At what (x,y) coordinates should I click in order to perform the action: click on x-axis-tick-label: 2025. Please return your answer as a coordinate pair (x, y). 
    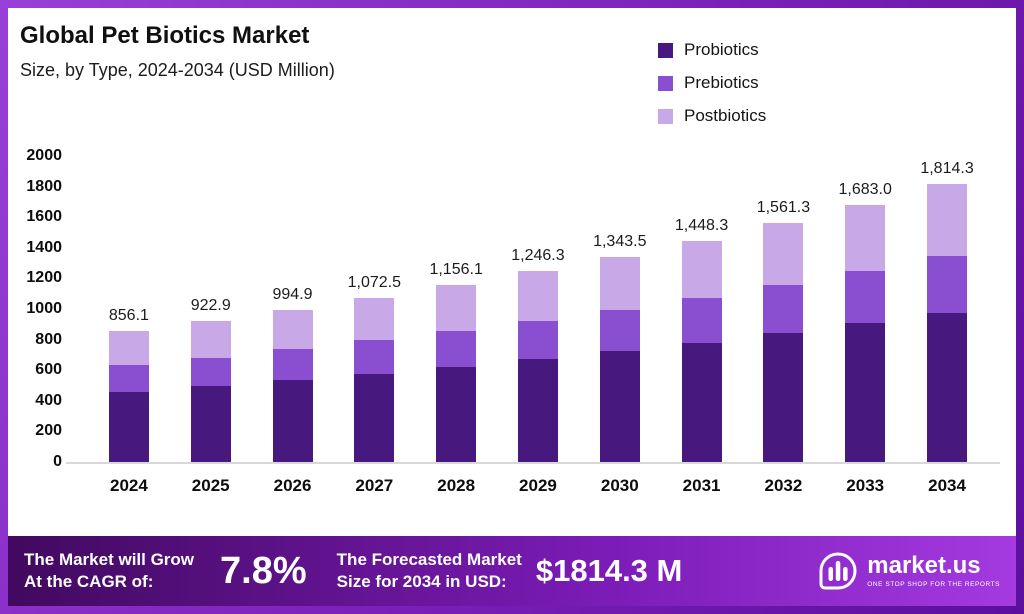
    Looking at the image, I should click on (210, 485).